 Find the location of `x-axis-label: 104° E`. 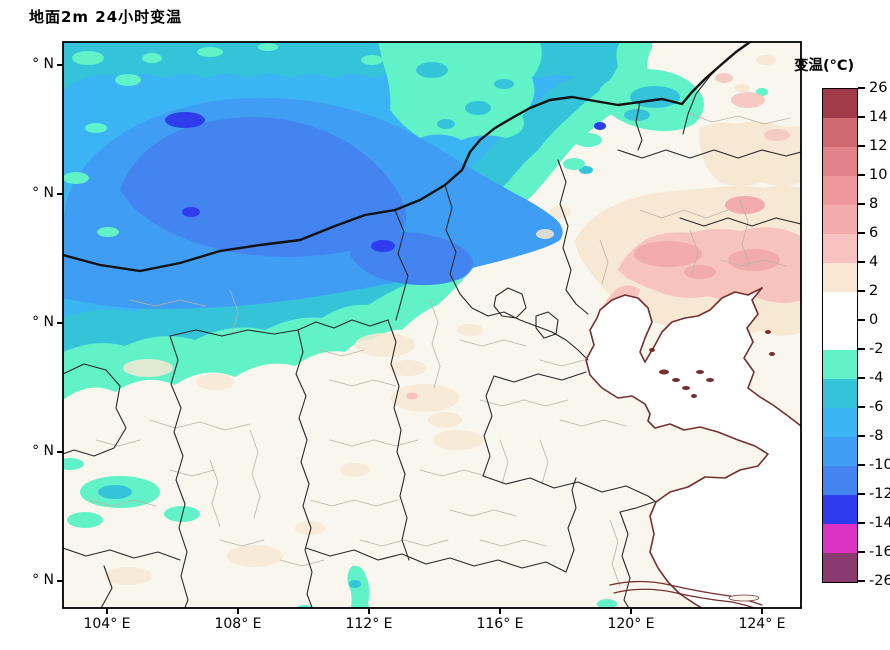

x-axis-label: 104° E is located at coordinates (107, 624).